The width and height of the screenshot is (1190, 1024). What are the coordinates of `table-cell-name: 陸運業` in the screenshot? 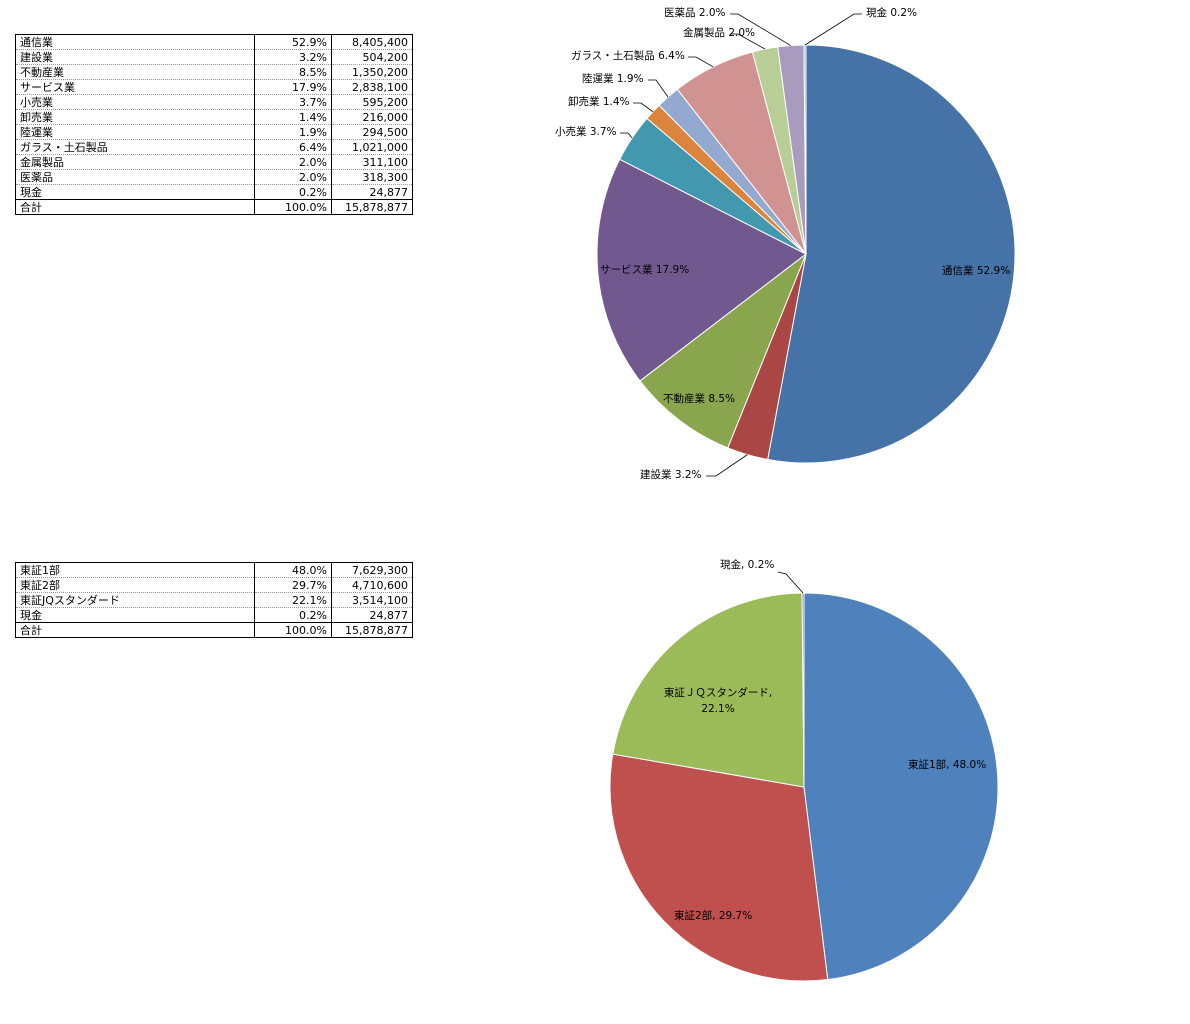 It's located at (135, 132).